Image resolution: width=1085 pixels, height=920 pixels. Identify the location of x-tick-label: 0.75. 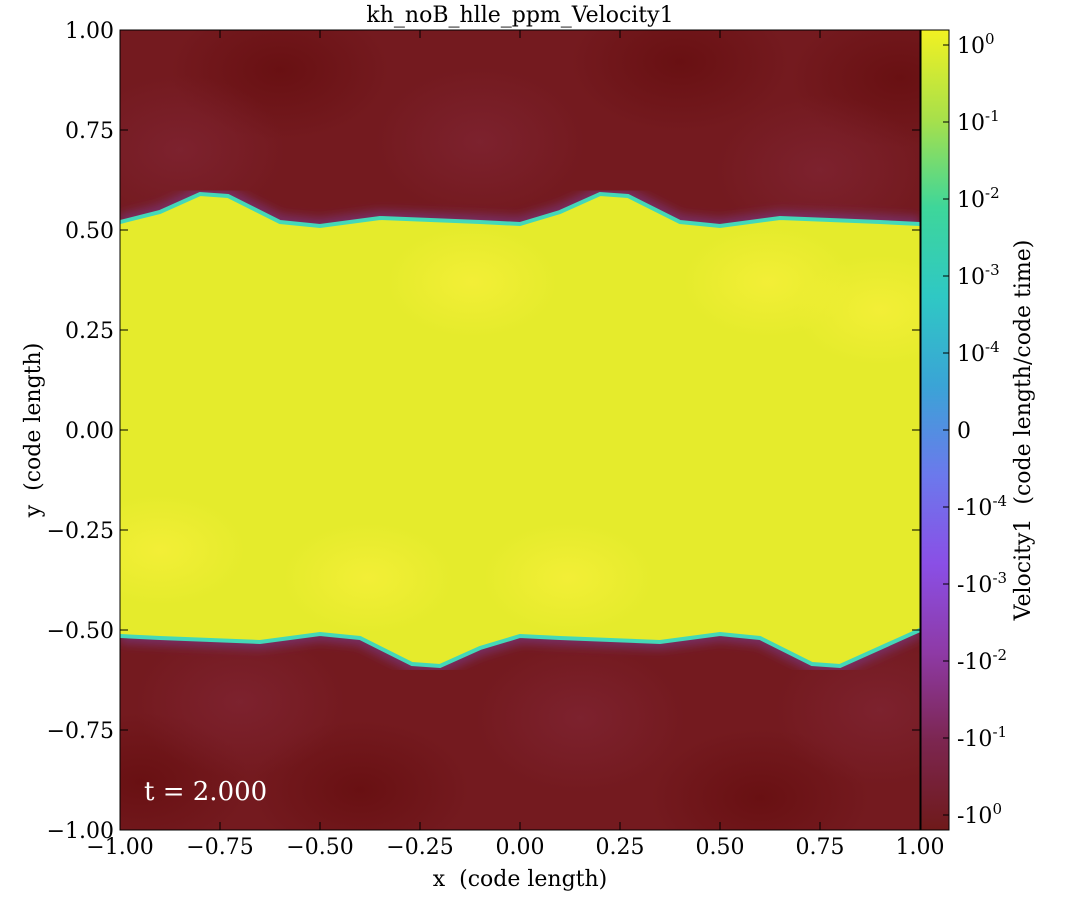
(820, 847).